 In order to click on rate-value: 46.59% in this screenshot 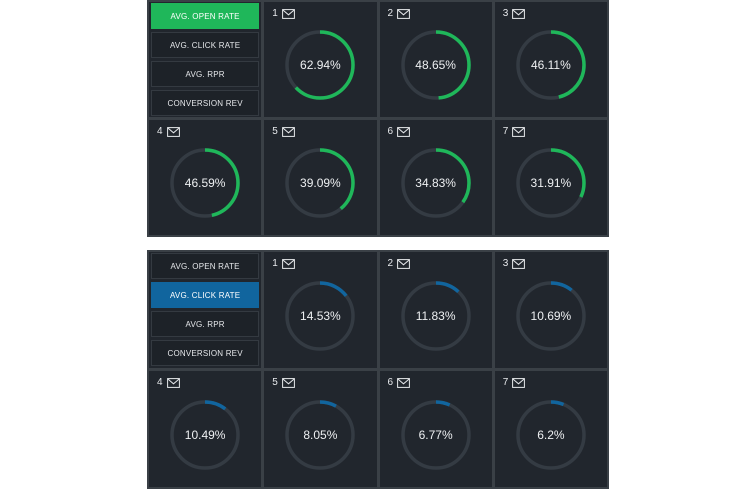, I will do `click(205, 183)`.